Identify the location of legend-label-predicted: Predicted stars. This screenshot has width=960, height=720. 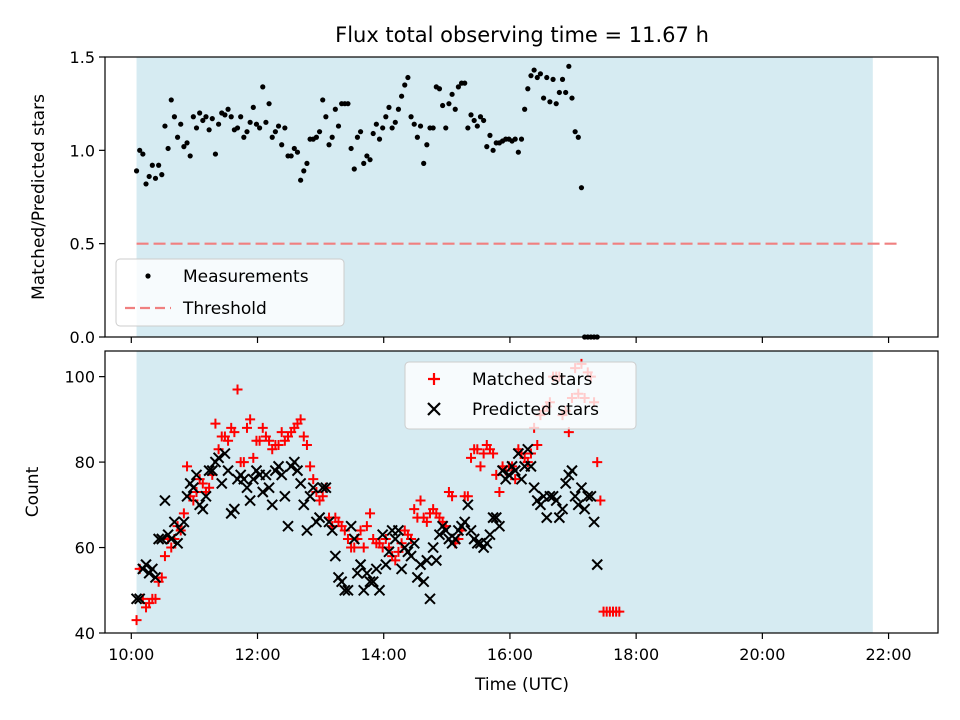
(535, 410).